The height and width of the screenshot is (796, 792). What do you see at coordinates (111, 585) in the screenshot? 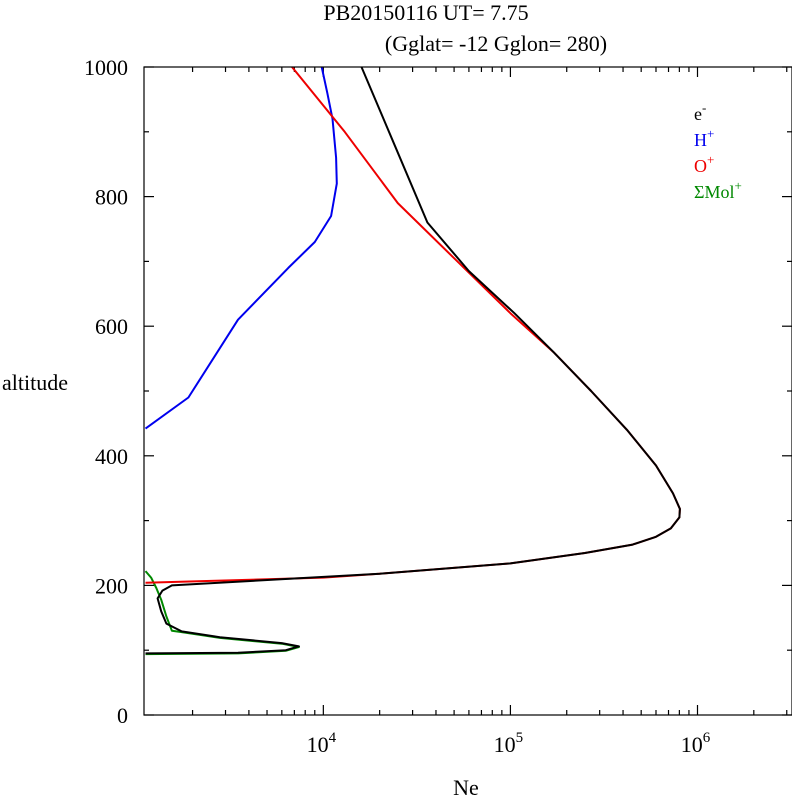
I see `y-tick-label: 200` at bounding box center [111, 585].